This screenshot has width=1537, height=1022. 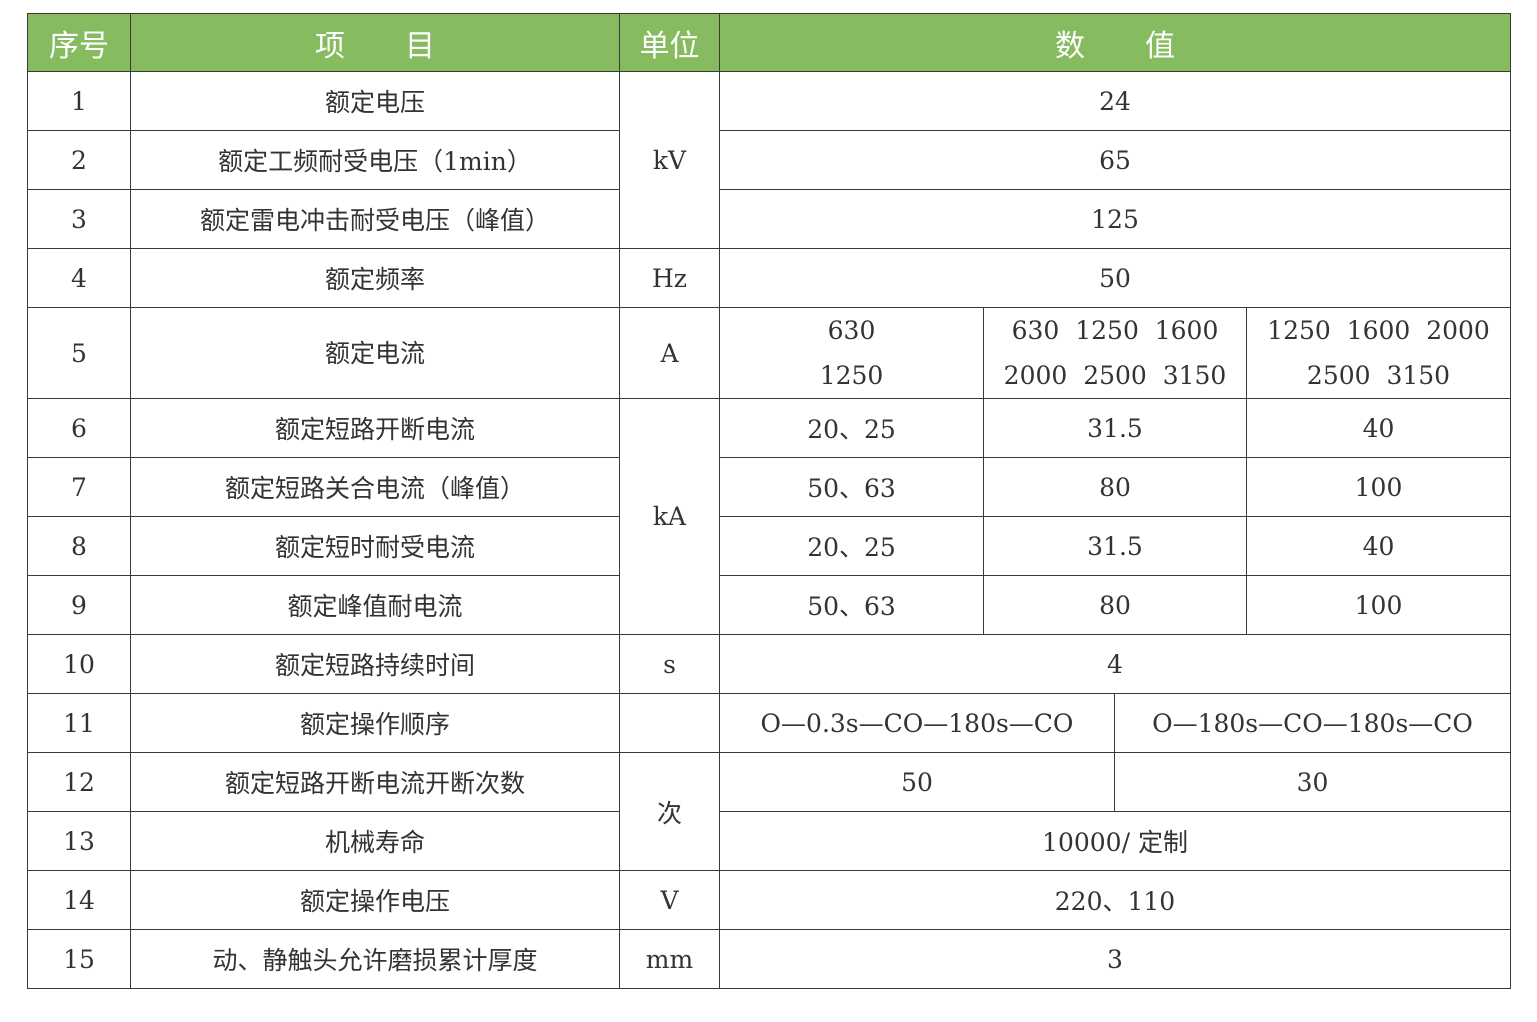 What do you see at coordinates (79, 219) in the screenshot?
I see `row-no: 3` at bounding box center [79, 219].